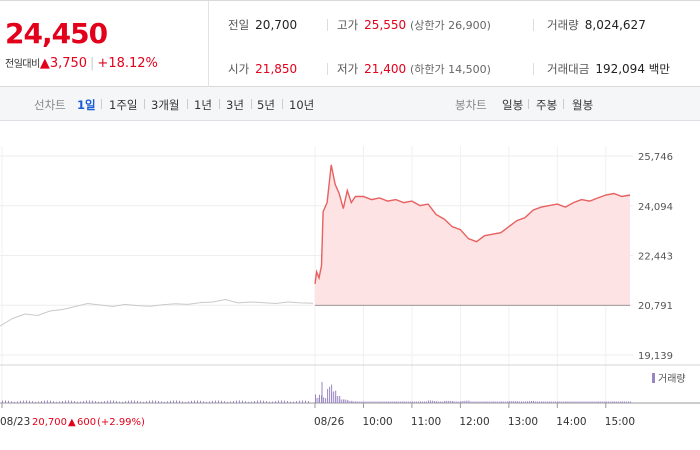 The width and height of the screenshot is (700, 450). Describe the element at coordinates (302, 105) in the screenshot. I see `tab-10y: 10년` at that location.